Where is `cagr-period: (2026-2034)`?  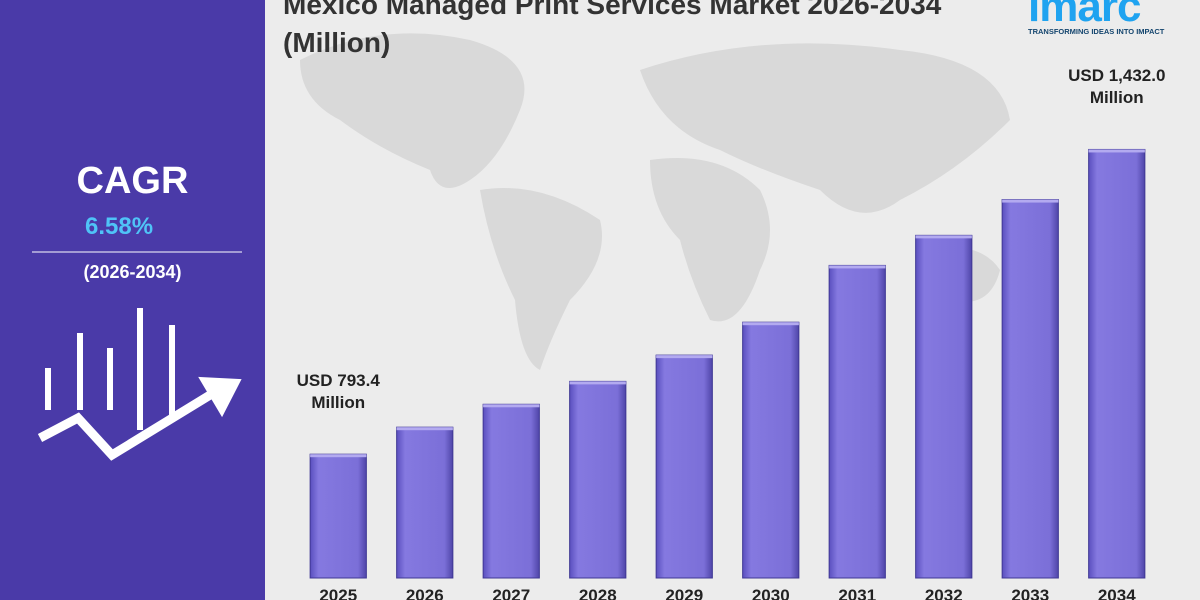 cagr-period: (2026-2034) is located at coordinates (132, 272).